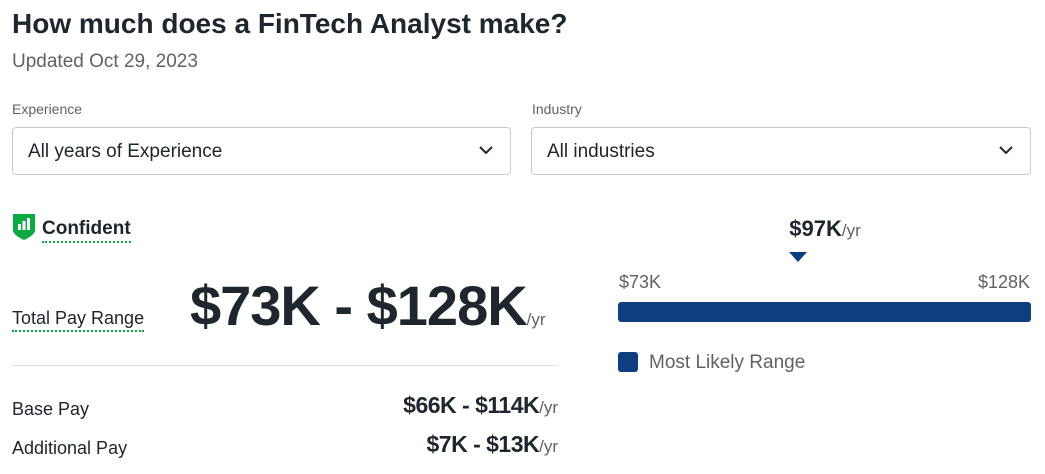 This screenshot has width=1045, height=474. What do you see at coordinates (86, 230) in the screenshot?
I see `confidence-label: Confident` at bounding box center [86, 230].